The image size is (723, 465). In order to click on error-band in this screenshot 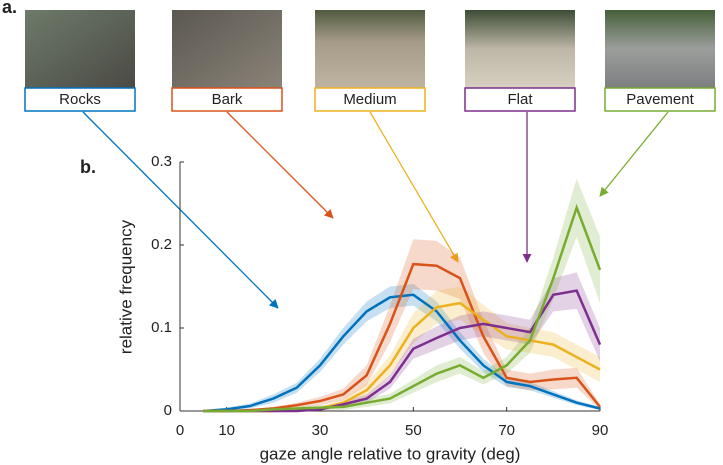, I will do `click(402, 349)`.